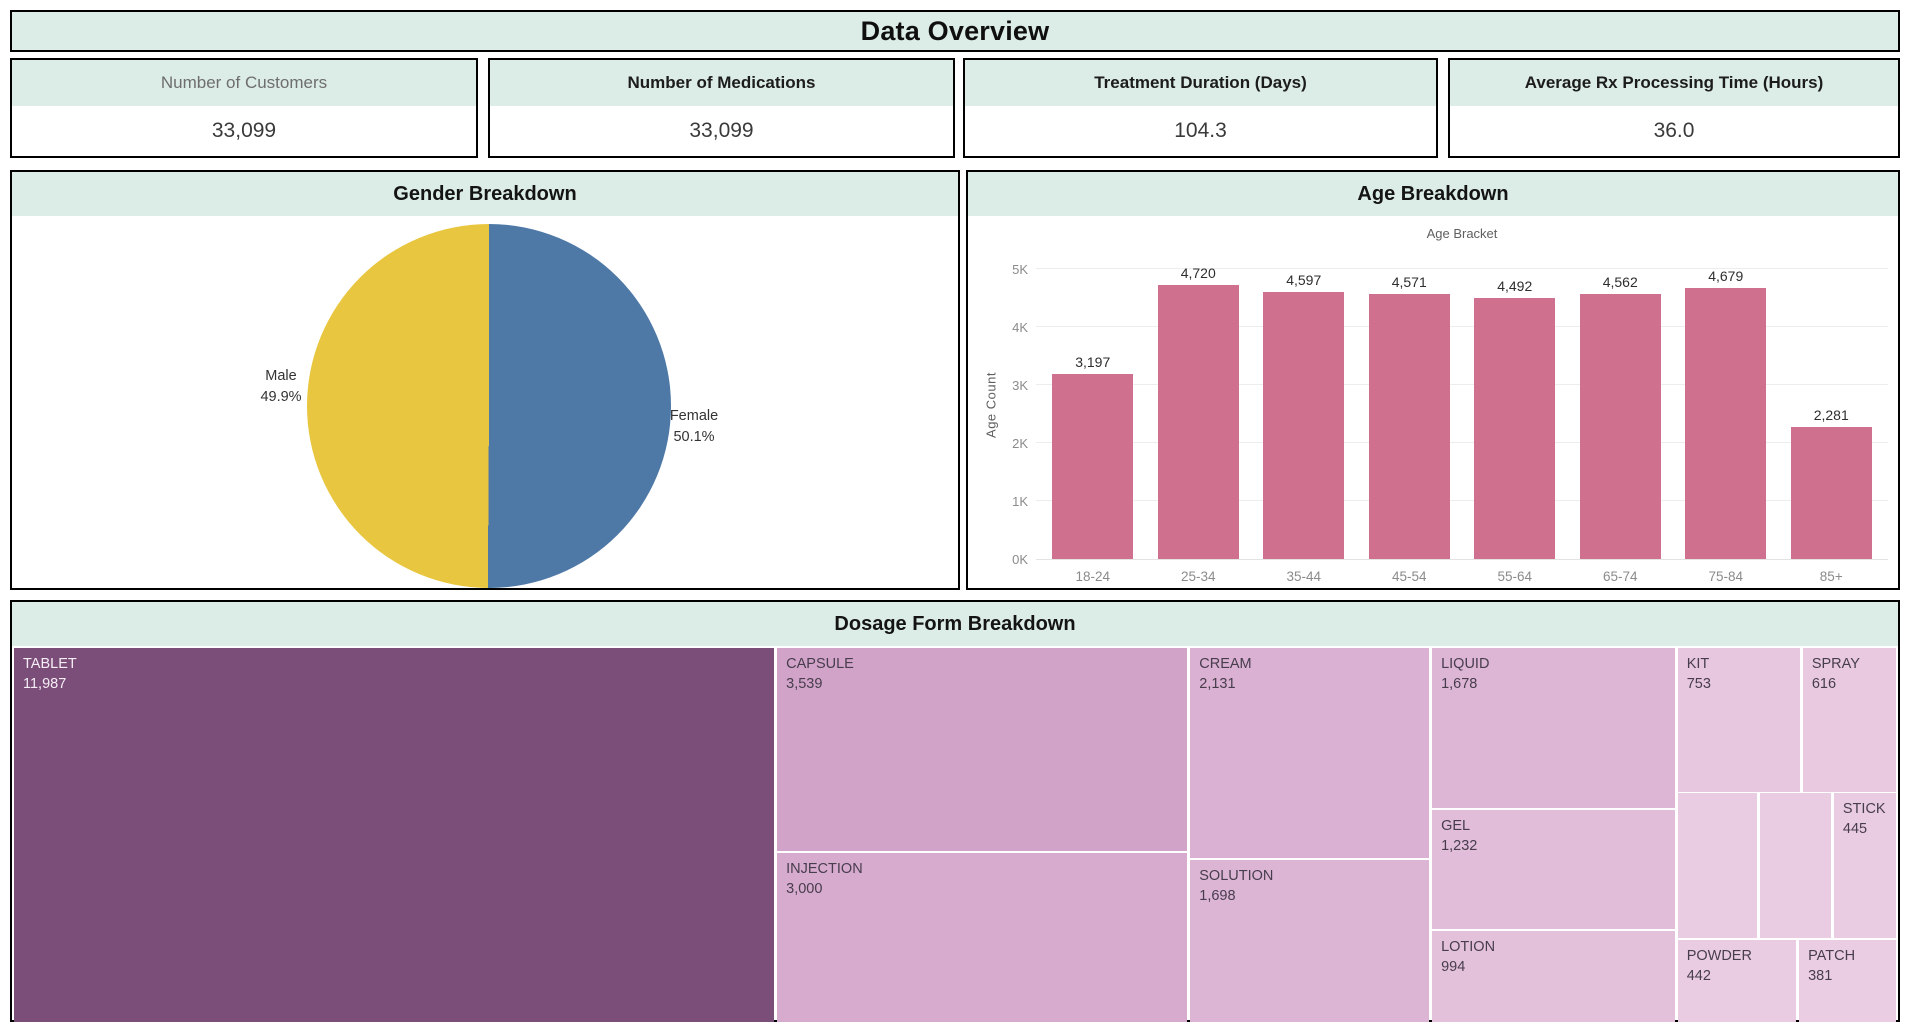 This screenshot has width=1910, height=1032. I want to click on pie-male-pct: 49.9%, so click(281, 396).